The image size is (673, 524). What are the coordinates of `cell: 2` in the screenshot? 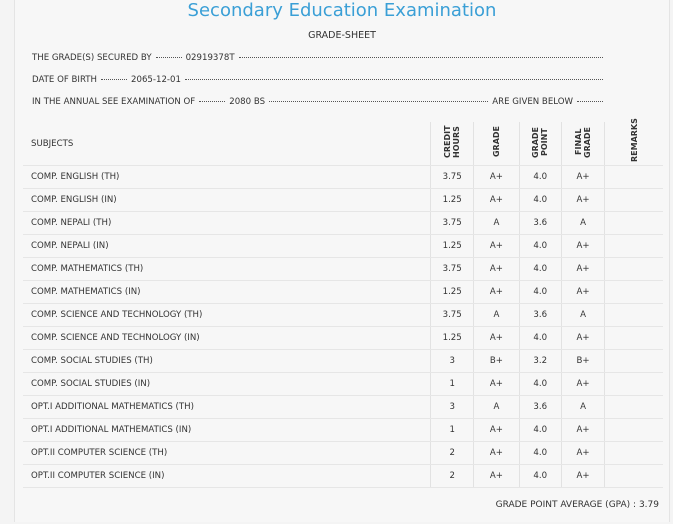 It's located at (451, 453).